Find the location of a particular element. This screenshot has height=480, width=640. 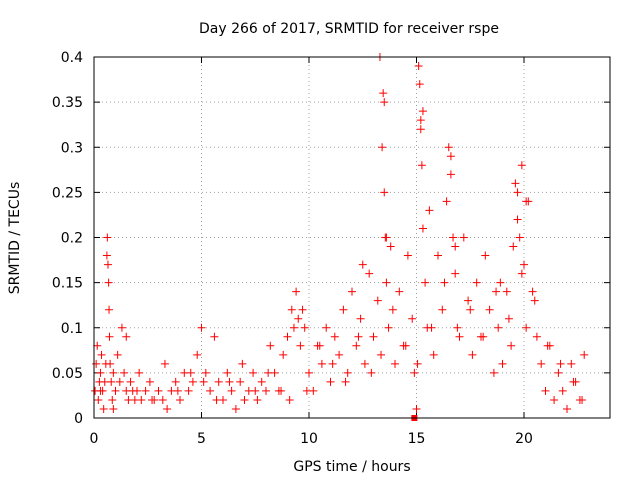

y-tick-label: 0.4 is located at coordinates (72, 58).